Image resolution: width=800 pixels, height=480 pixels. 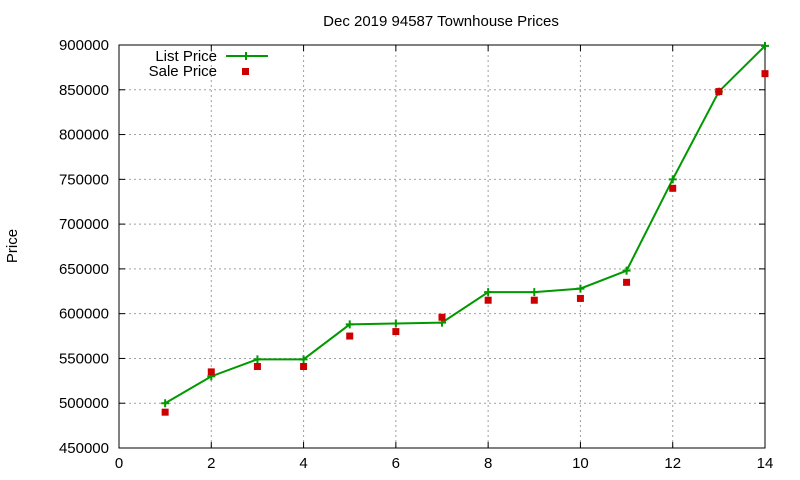 I want to click on y-tick-label: 450000, so click(x=84, y=448).